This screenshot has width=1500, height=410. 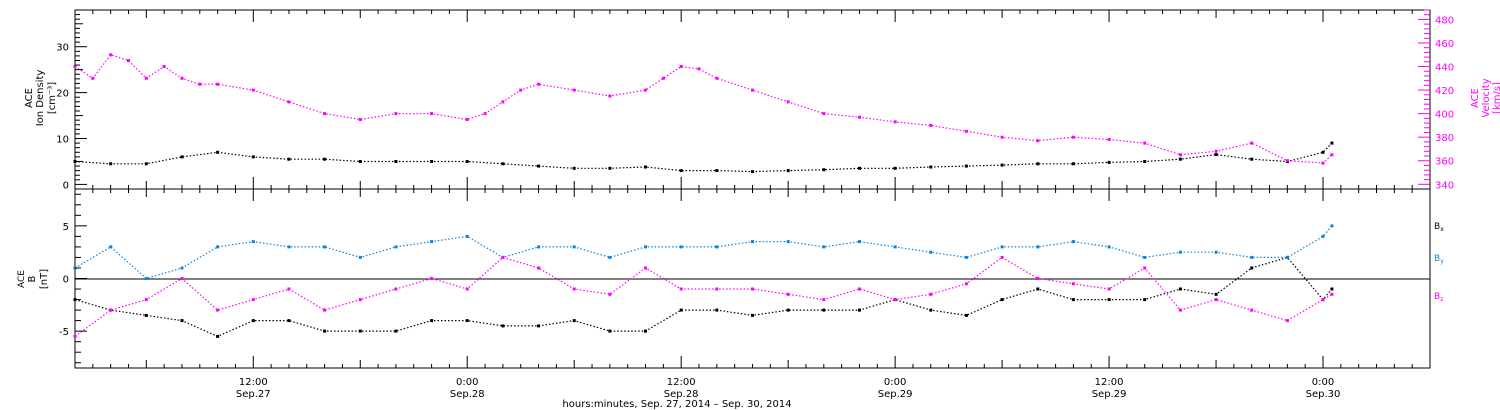 I want to click on velocity-axis-label-line2: Velocity, so click(x=1486, y=97).